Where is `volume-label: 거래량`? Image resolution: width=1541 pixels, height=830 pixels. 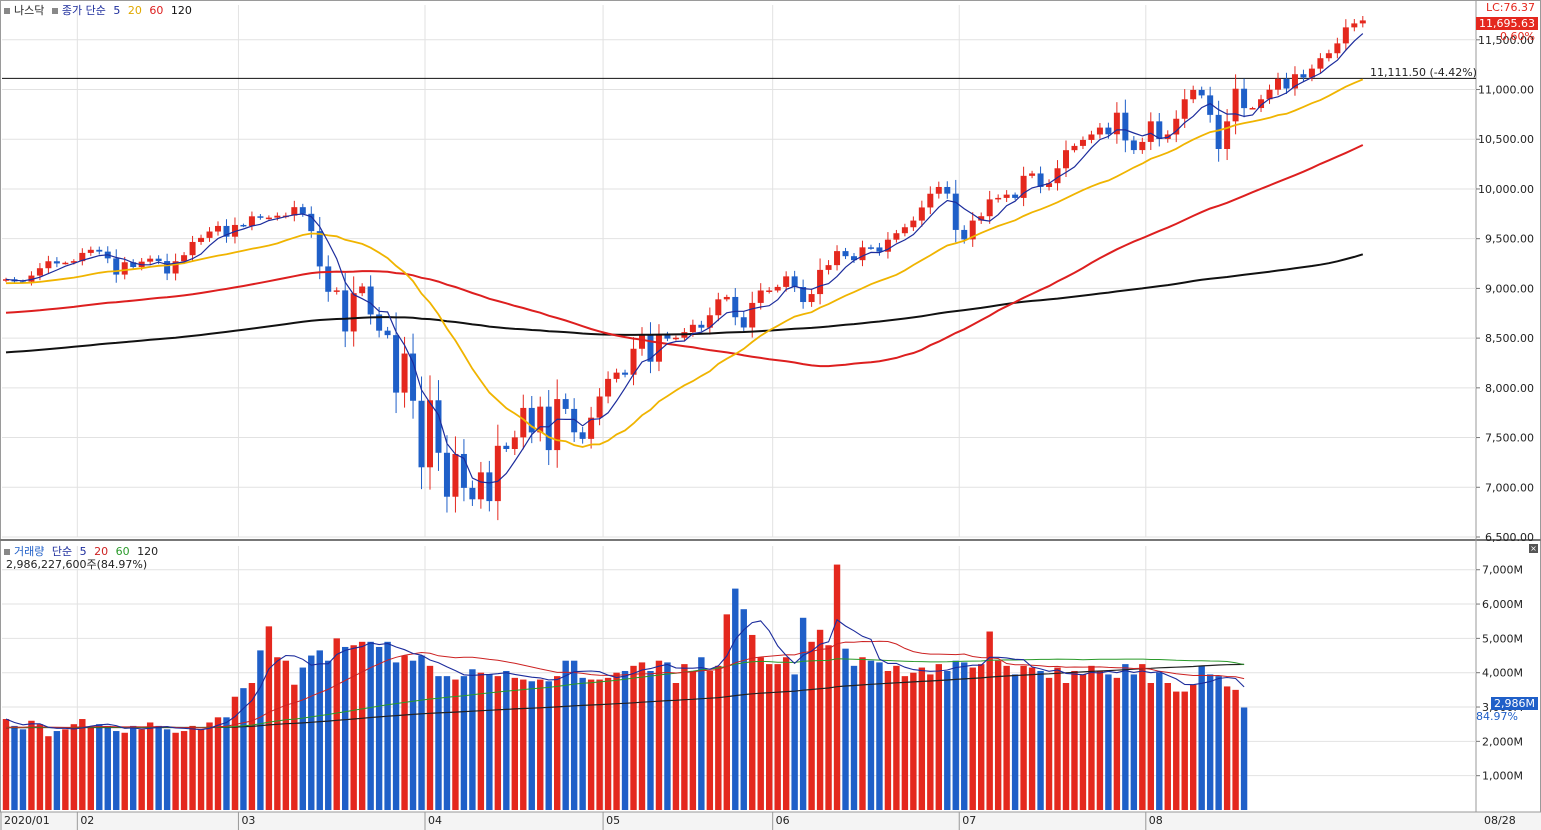
volume-label: 거래량 is located at coordinates (29, 551).